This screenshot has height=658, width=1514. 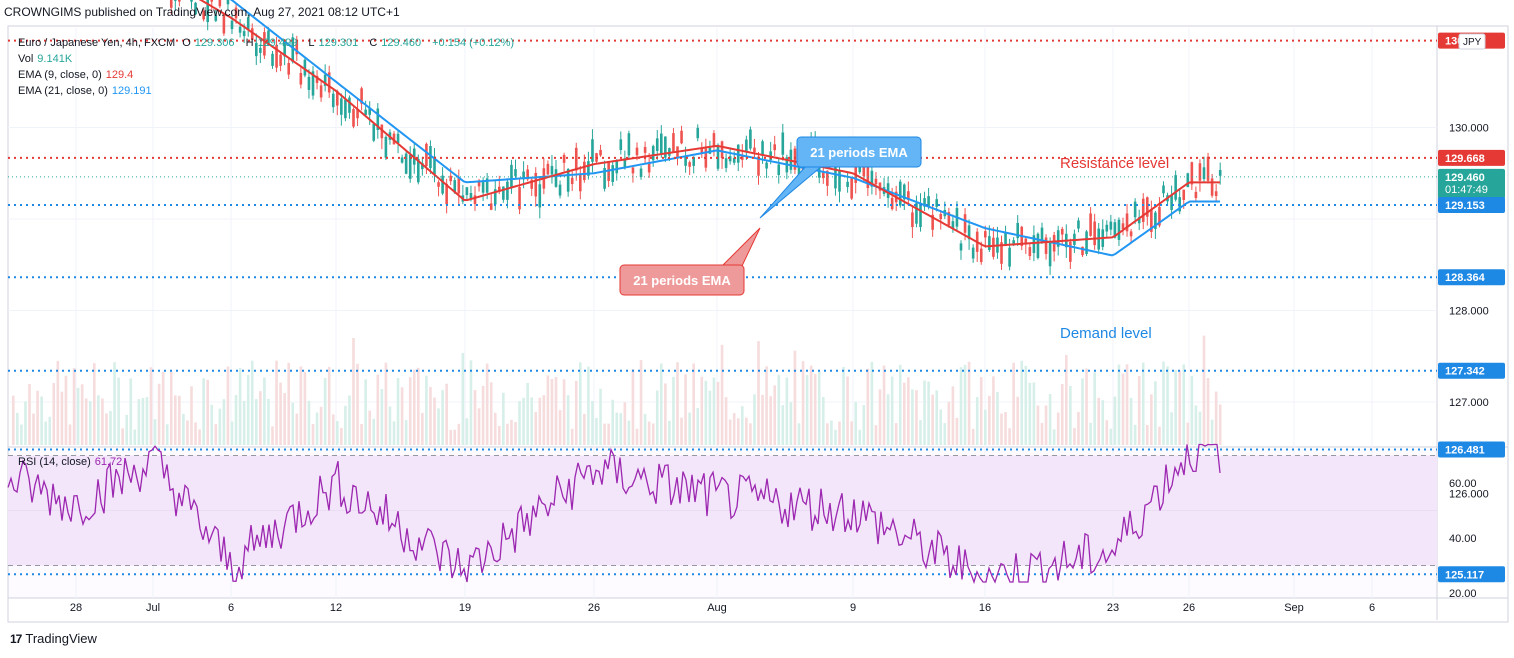 What do you see at coordinates (271, 43) in the screenshot?
I see `ohlc-high: H 129.499` at bounding box center [271, 43].